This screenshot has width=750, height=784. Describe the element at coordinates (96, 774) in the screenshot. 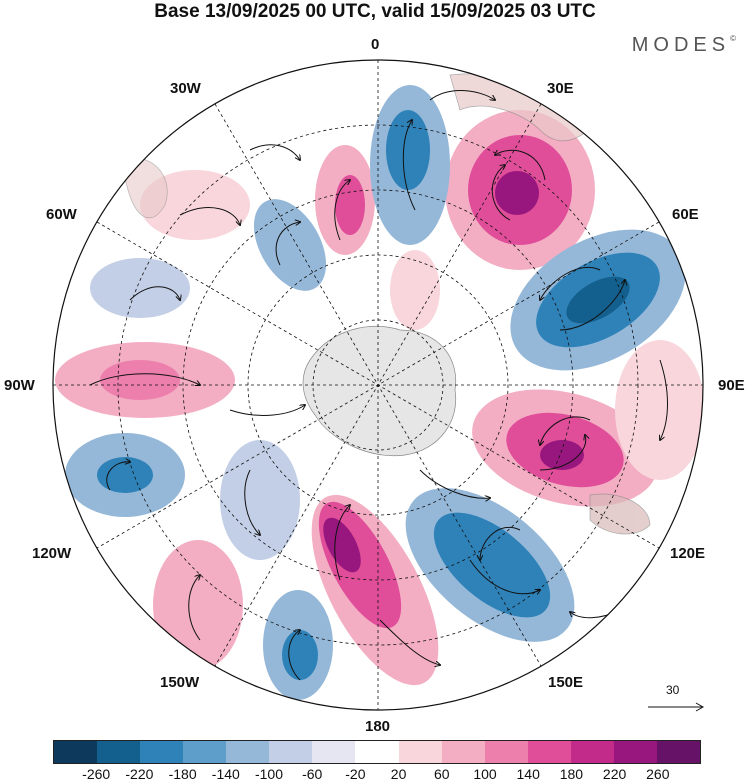

I see `colorbar-tick-label: -260` at that location.